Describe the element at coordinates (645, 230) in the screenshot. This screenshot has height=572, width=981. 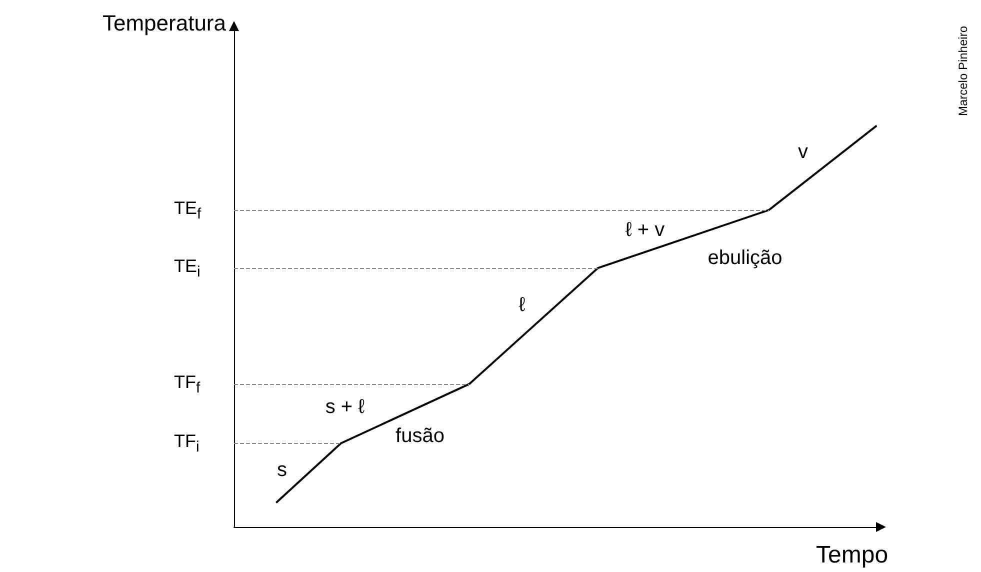
I see `annotation: ℓ + v` at that location.